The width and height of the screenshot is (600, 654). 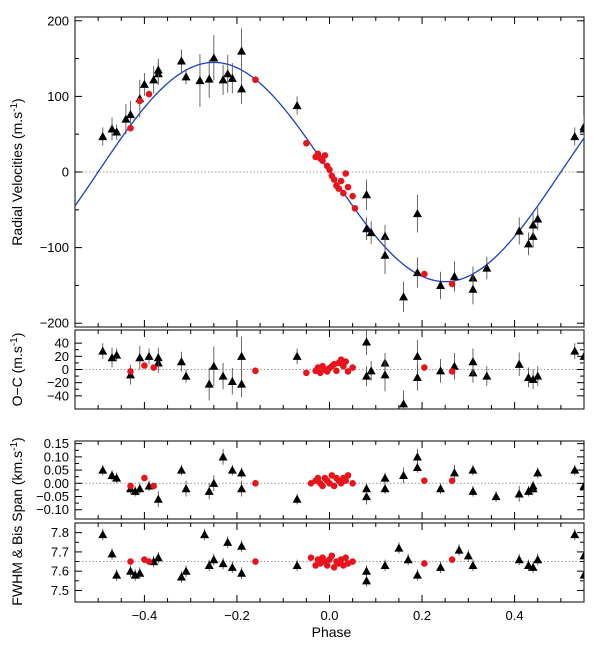 I want to click on y-tick-label: −20, so click(x=58, y=382).